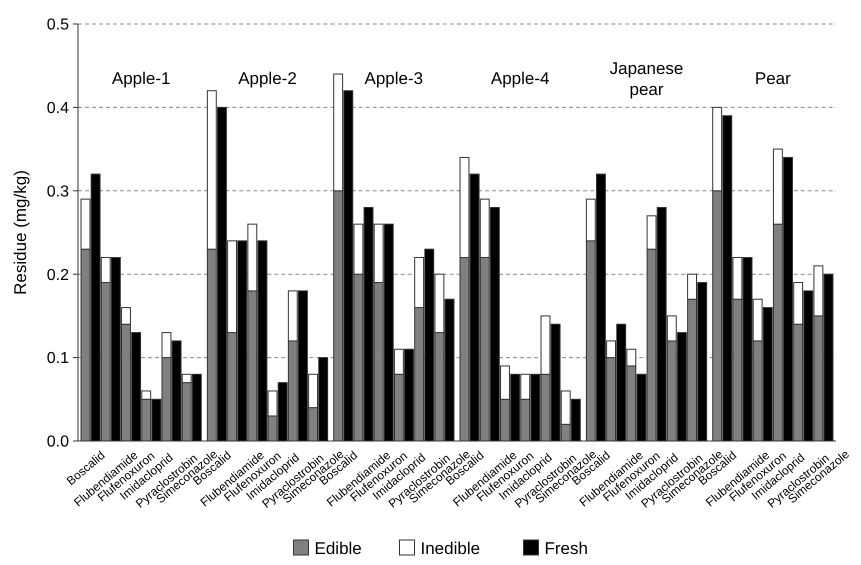  I want to click on text: Apple-2, so click(267, 78).